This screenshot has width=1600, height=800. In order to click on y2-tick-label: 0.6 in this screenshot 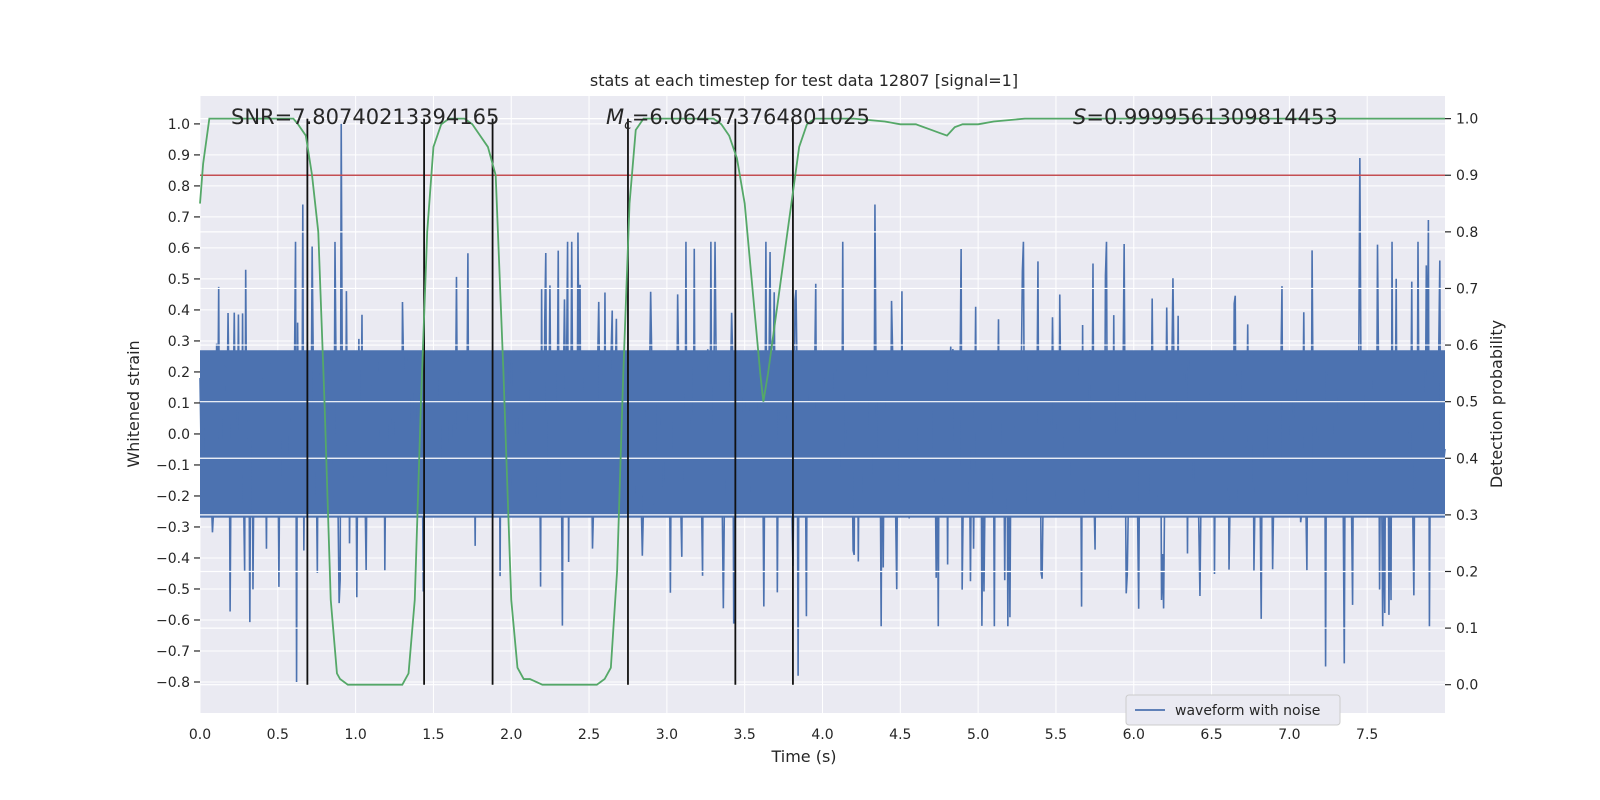, I will do `click(1467, 346)`.